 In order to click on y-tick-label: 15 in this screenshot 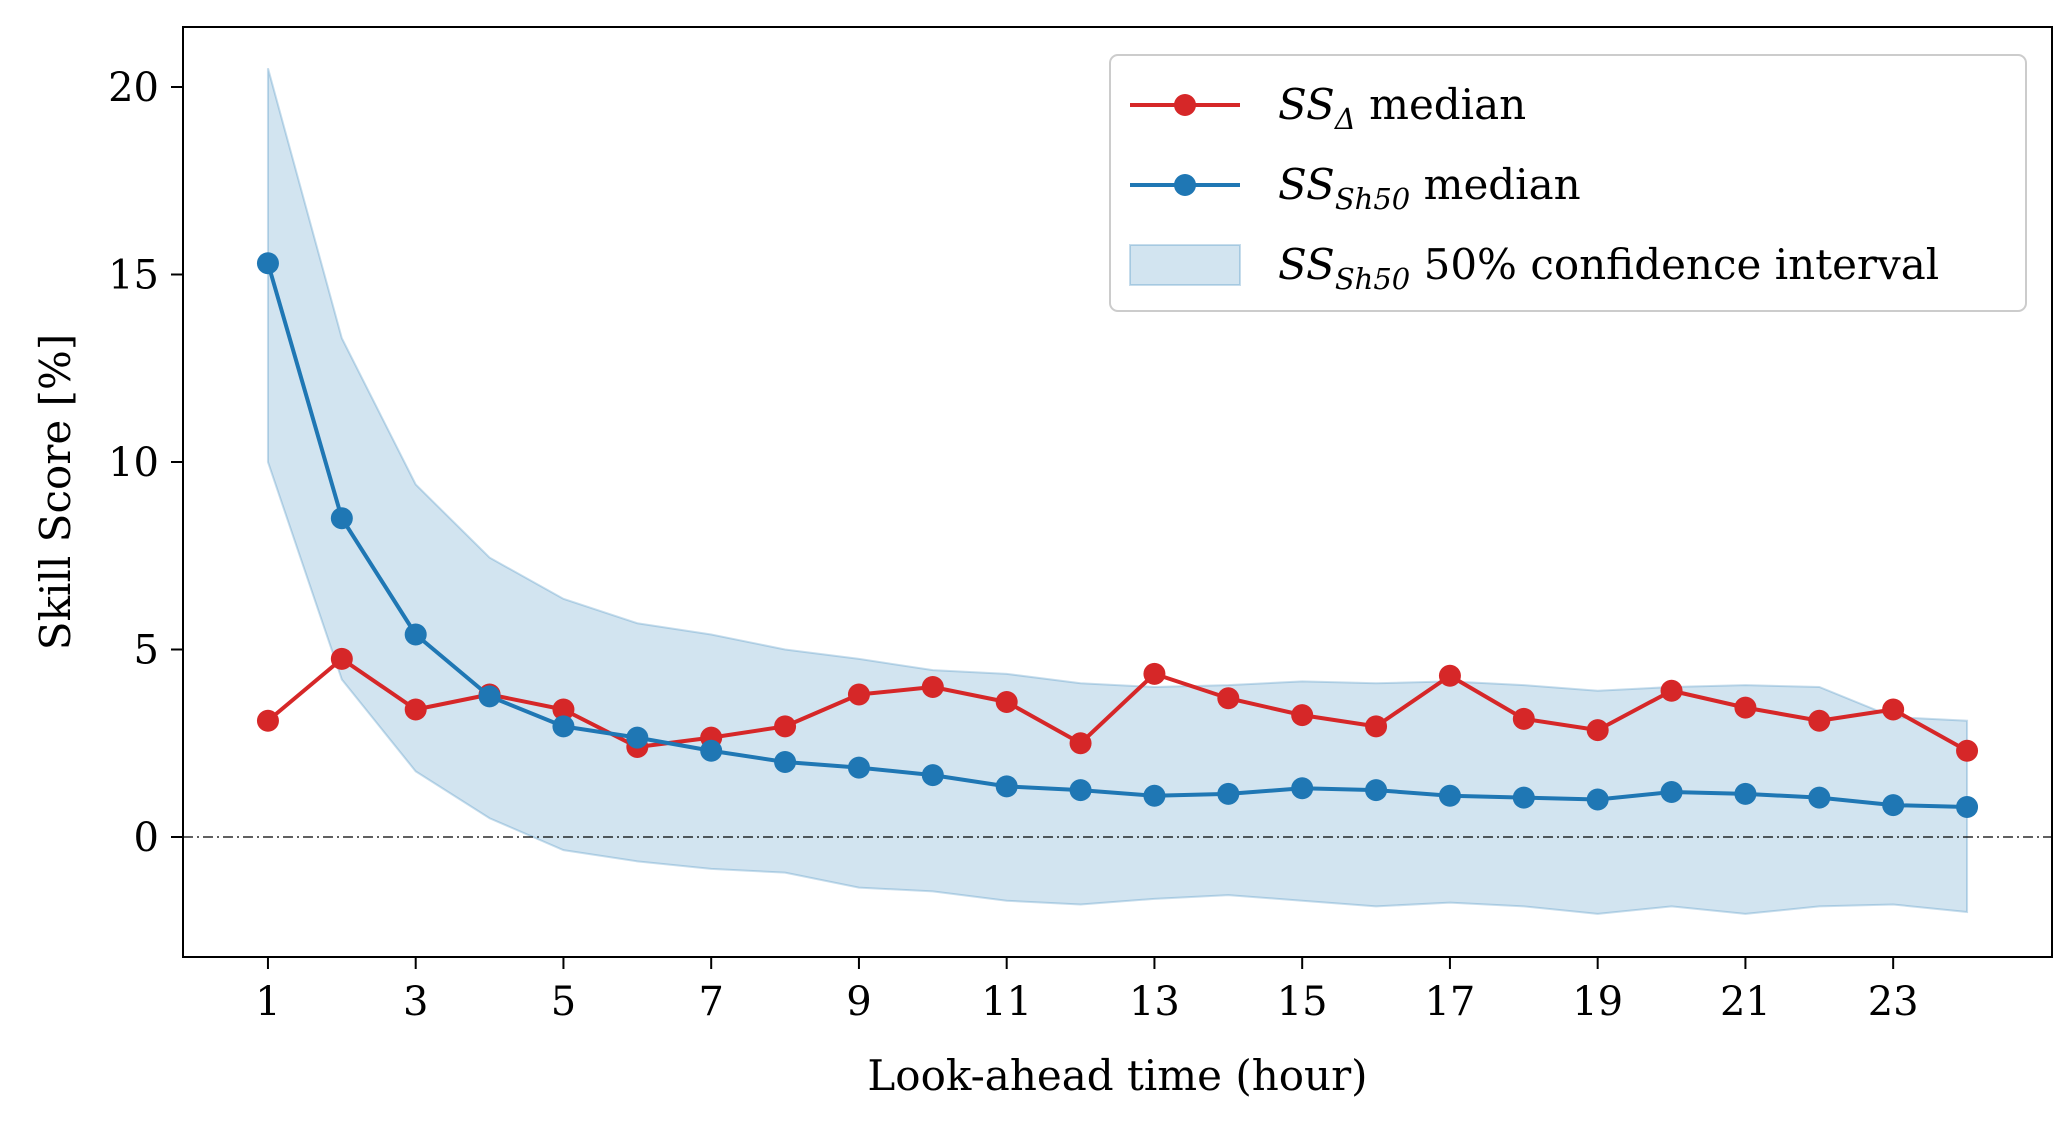, I will do `click(133, 276)`.